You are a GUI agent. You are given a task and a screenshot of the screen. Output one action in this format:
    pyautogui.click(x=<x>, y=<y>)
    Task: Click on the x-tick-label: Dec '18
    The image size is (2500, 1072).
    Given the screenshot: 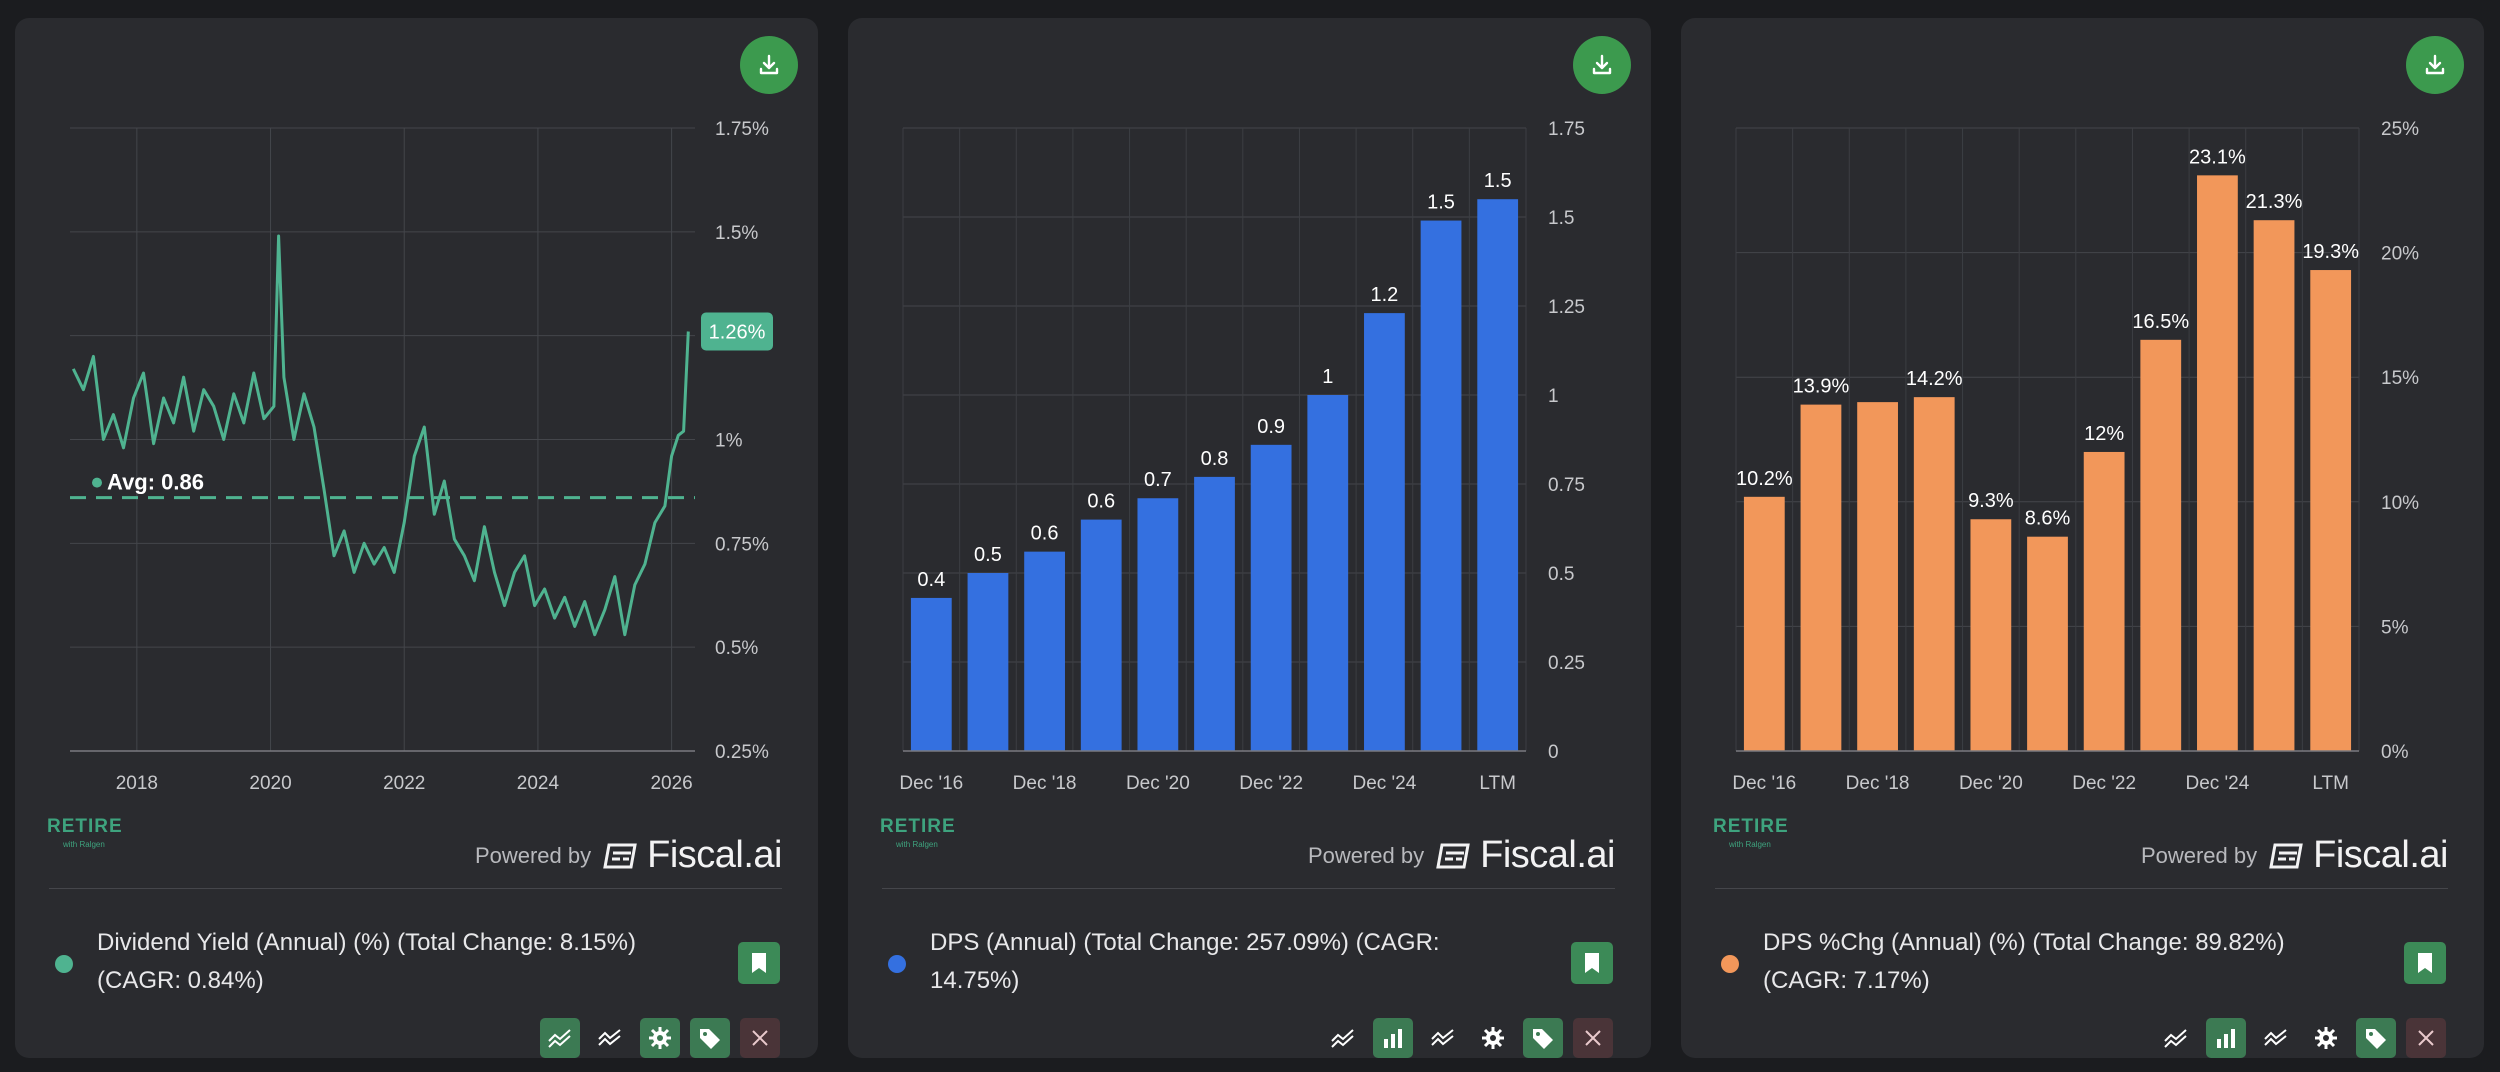 What is the action you would take?
    pyautogui.click(x=1878, y=783)
    